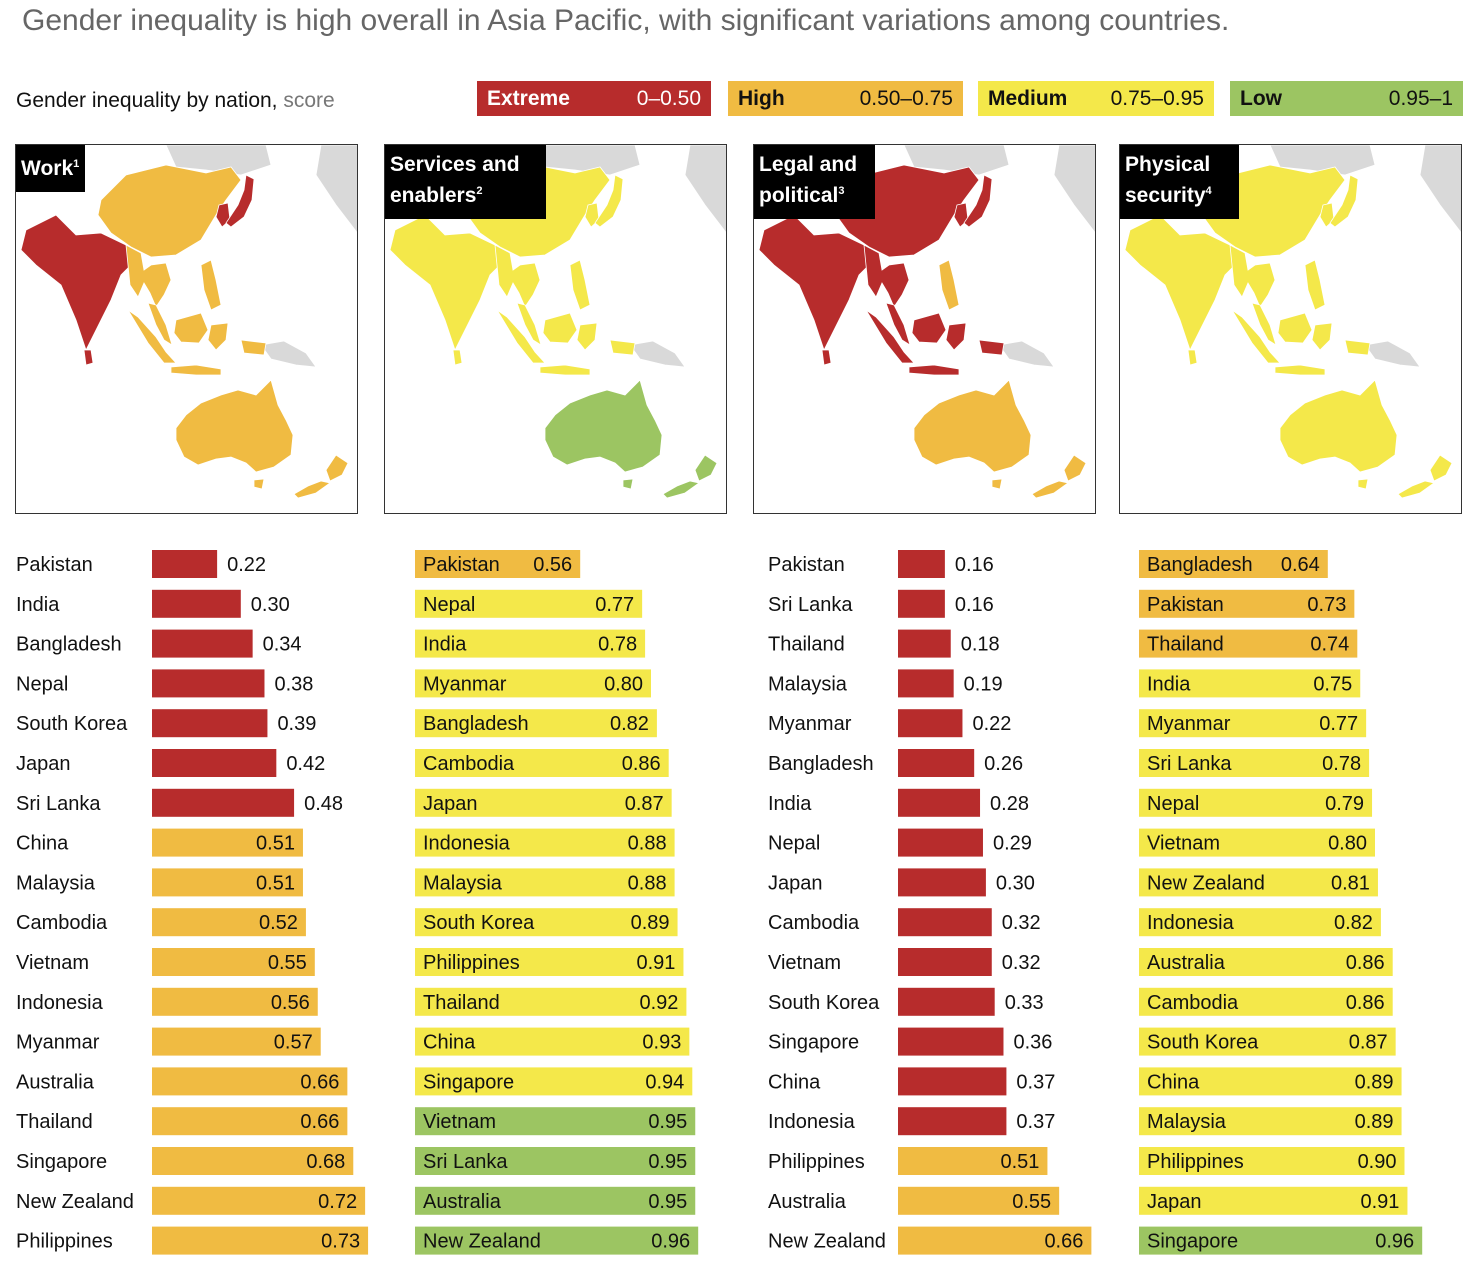 The height and width of the screenshot is (1270, 1479). Describe the element at coordinates (1173, 804) in the screenshot. I see `category-label: Nepal` at that location.